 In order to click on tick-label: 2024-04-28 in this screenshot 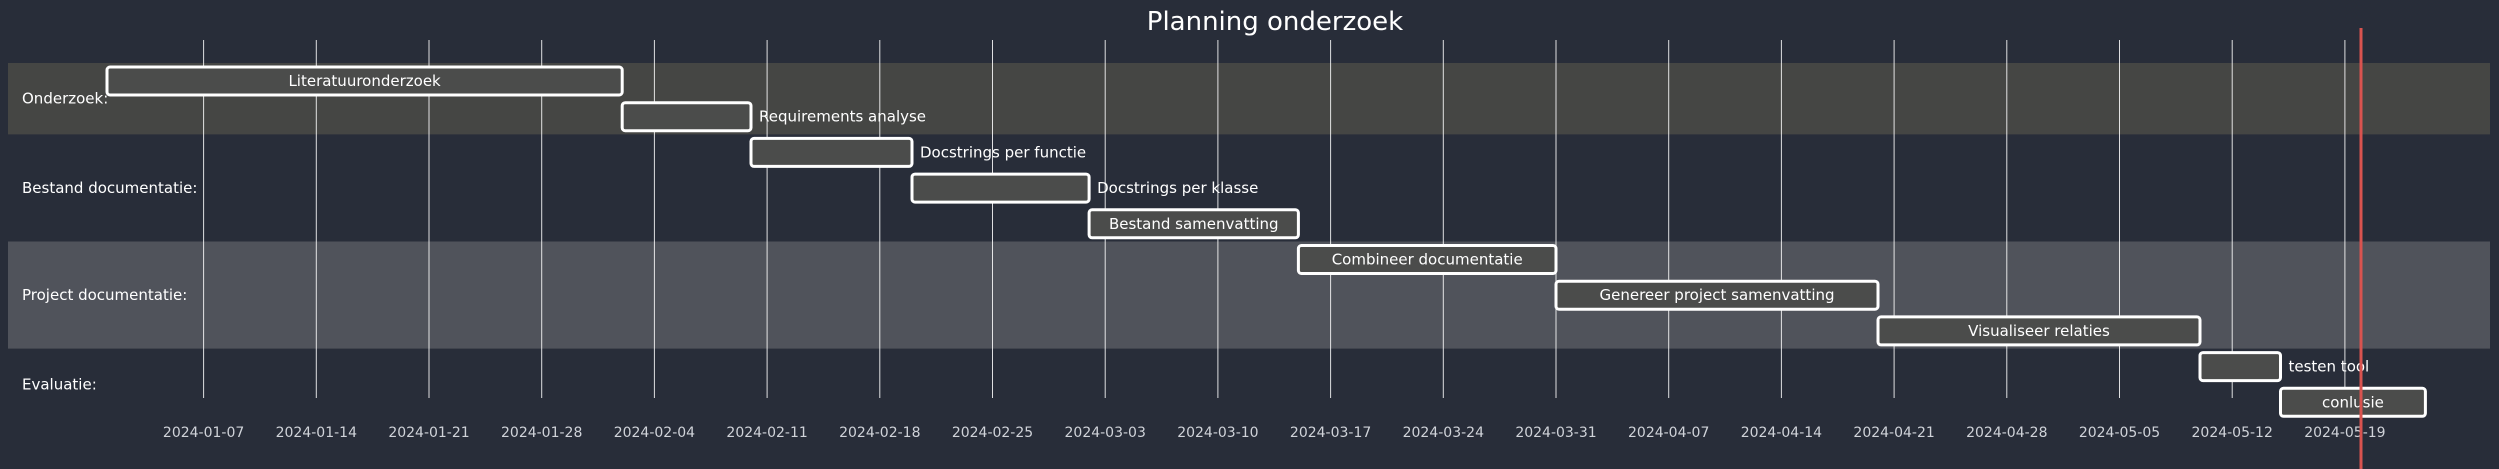, I will do `click(2006, 433)`.